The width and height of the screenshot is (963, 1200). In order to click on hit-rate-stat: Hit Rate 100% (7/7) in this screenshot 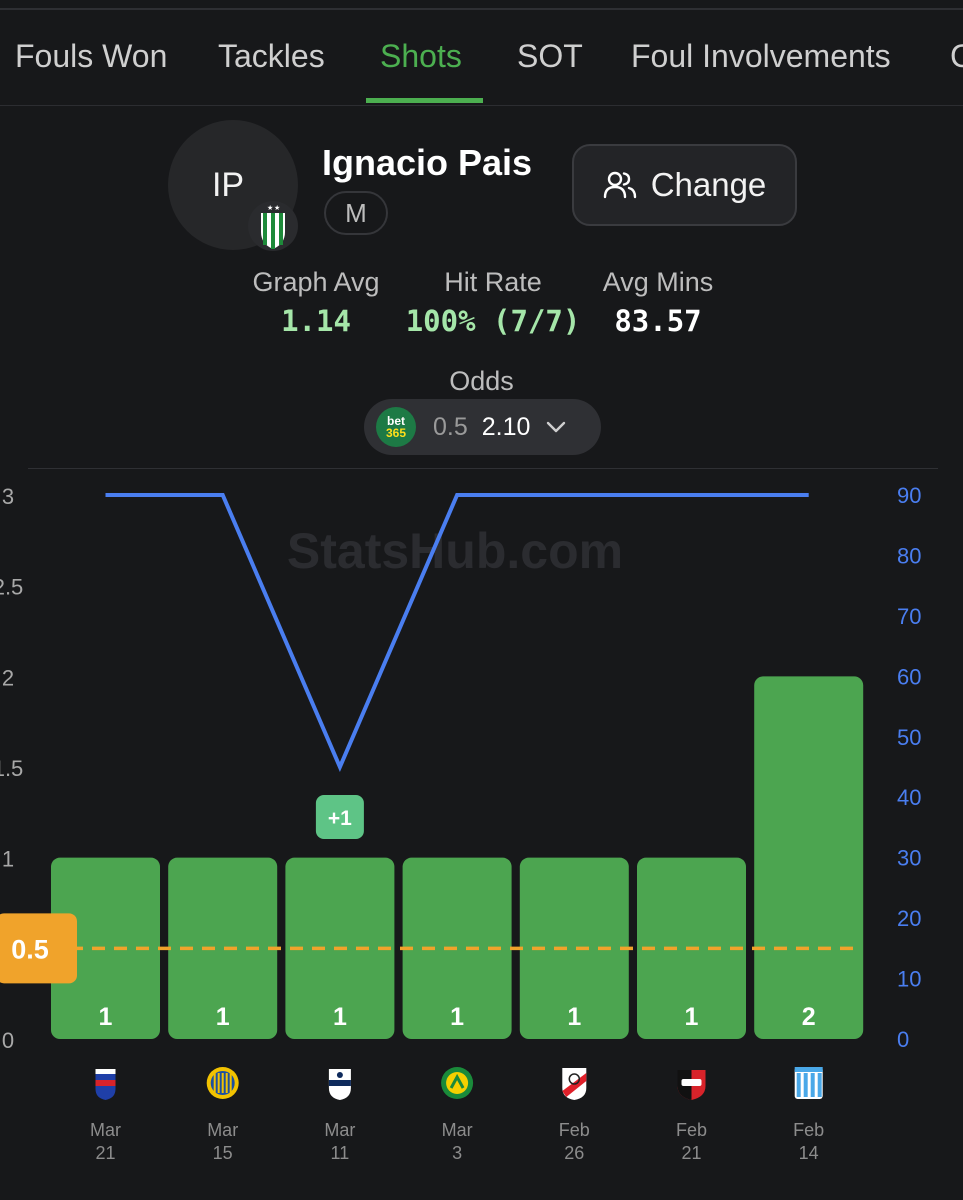, I will do `click(493, 302)`.